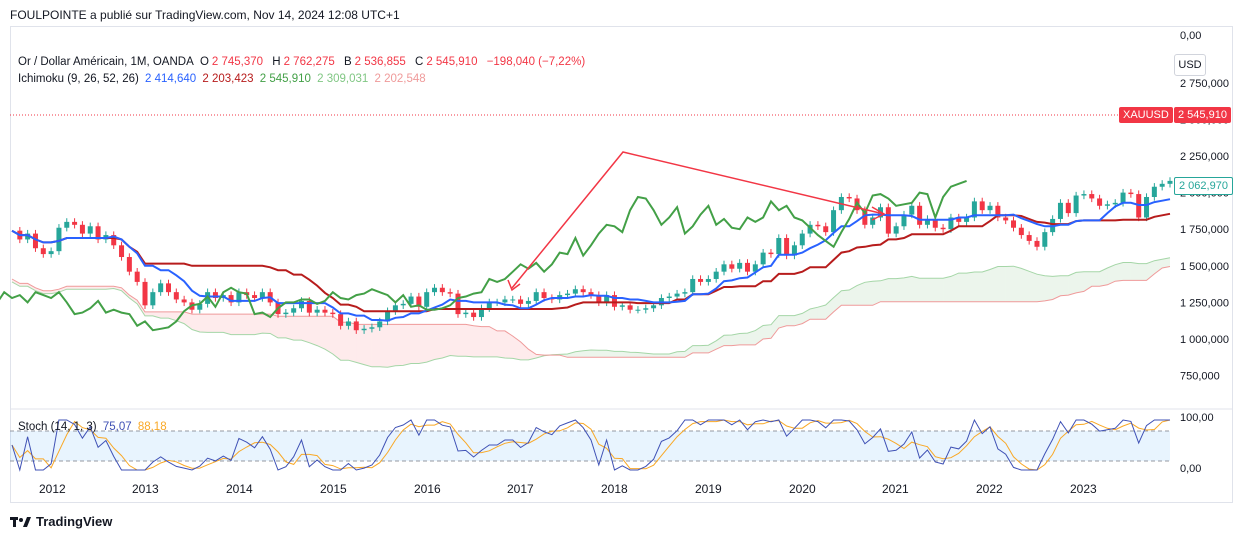  I want to click on symbol-tag: XAUUSD, so click(1146, 115).